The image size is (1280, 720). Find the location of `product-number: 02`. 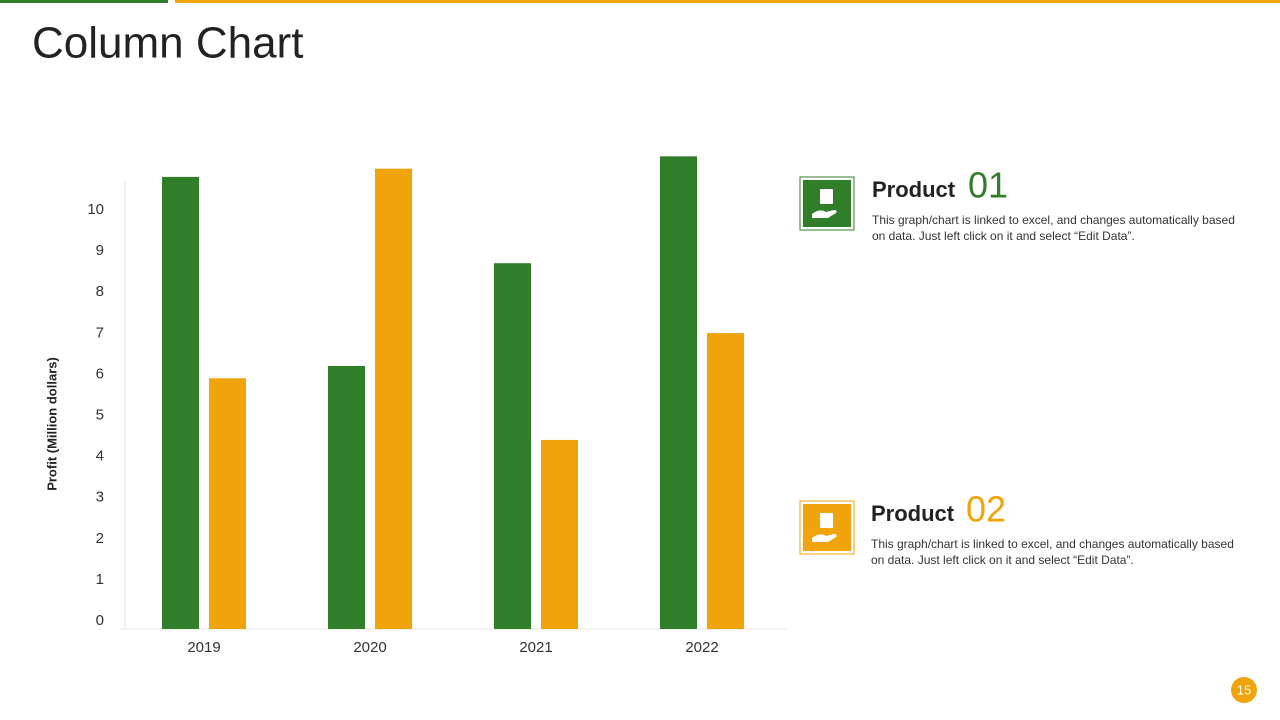

product-number: 02 is located at coordinates (986, 509).